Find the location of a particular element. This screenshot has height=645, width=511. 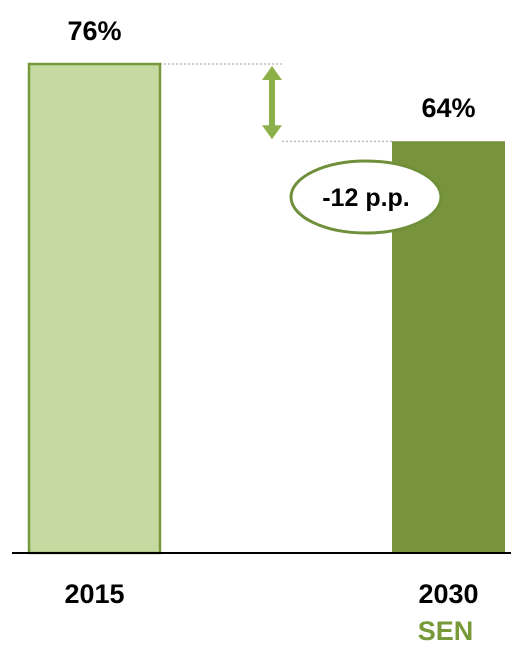

arrow-head-up is located at coordinates (272, 73).